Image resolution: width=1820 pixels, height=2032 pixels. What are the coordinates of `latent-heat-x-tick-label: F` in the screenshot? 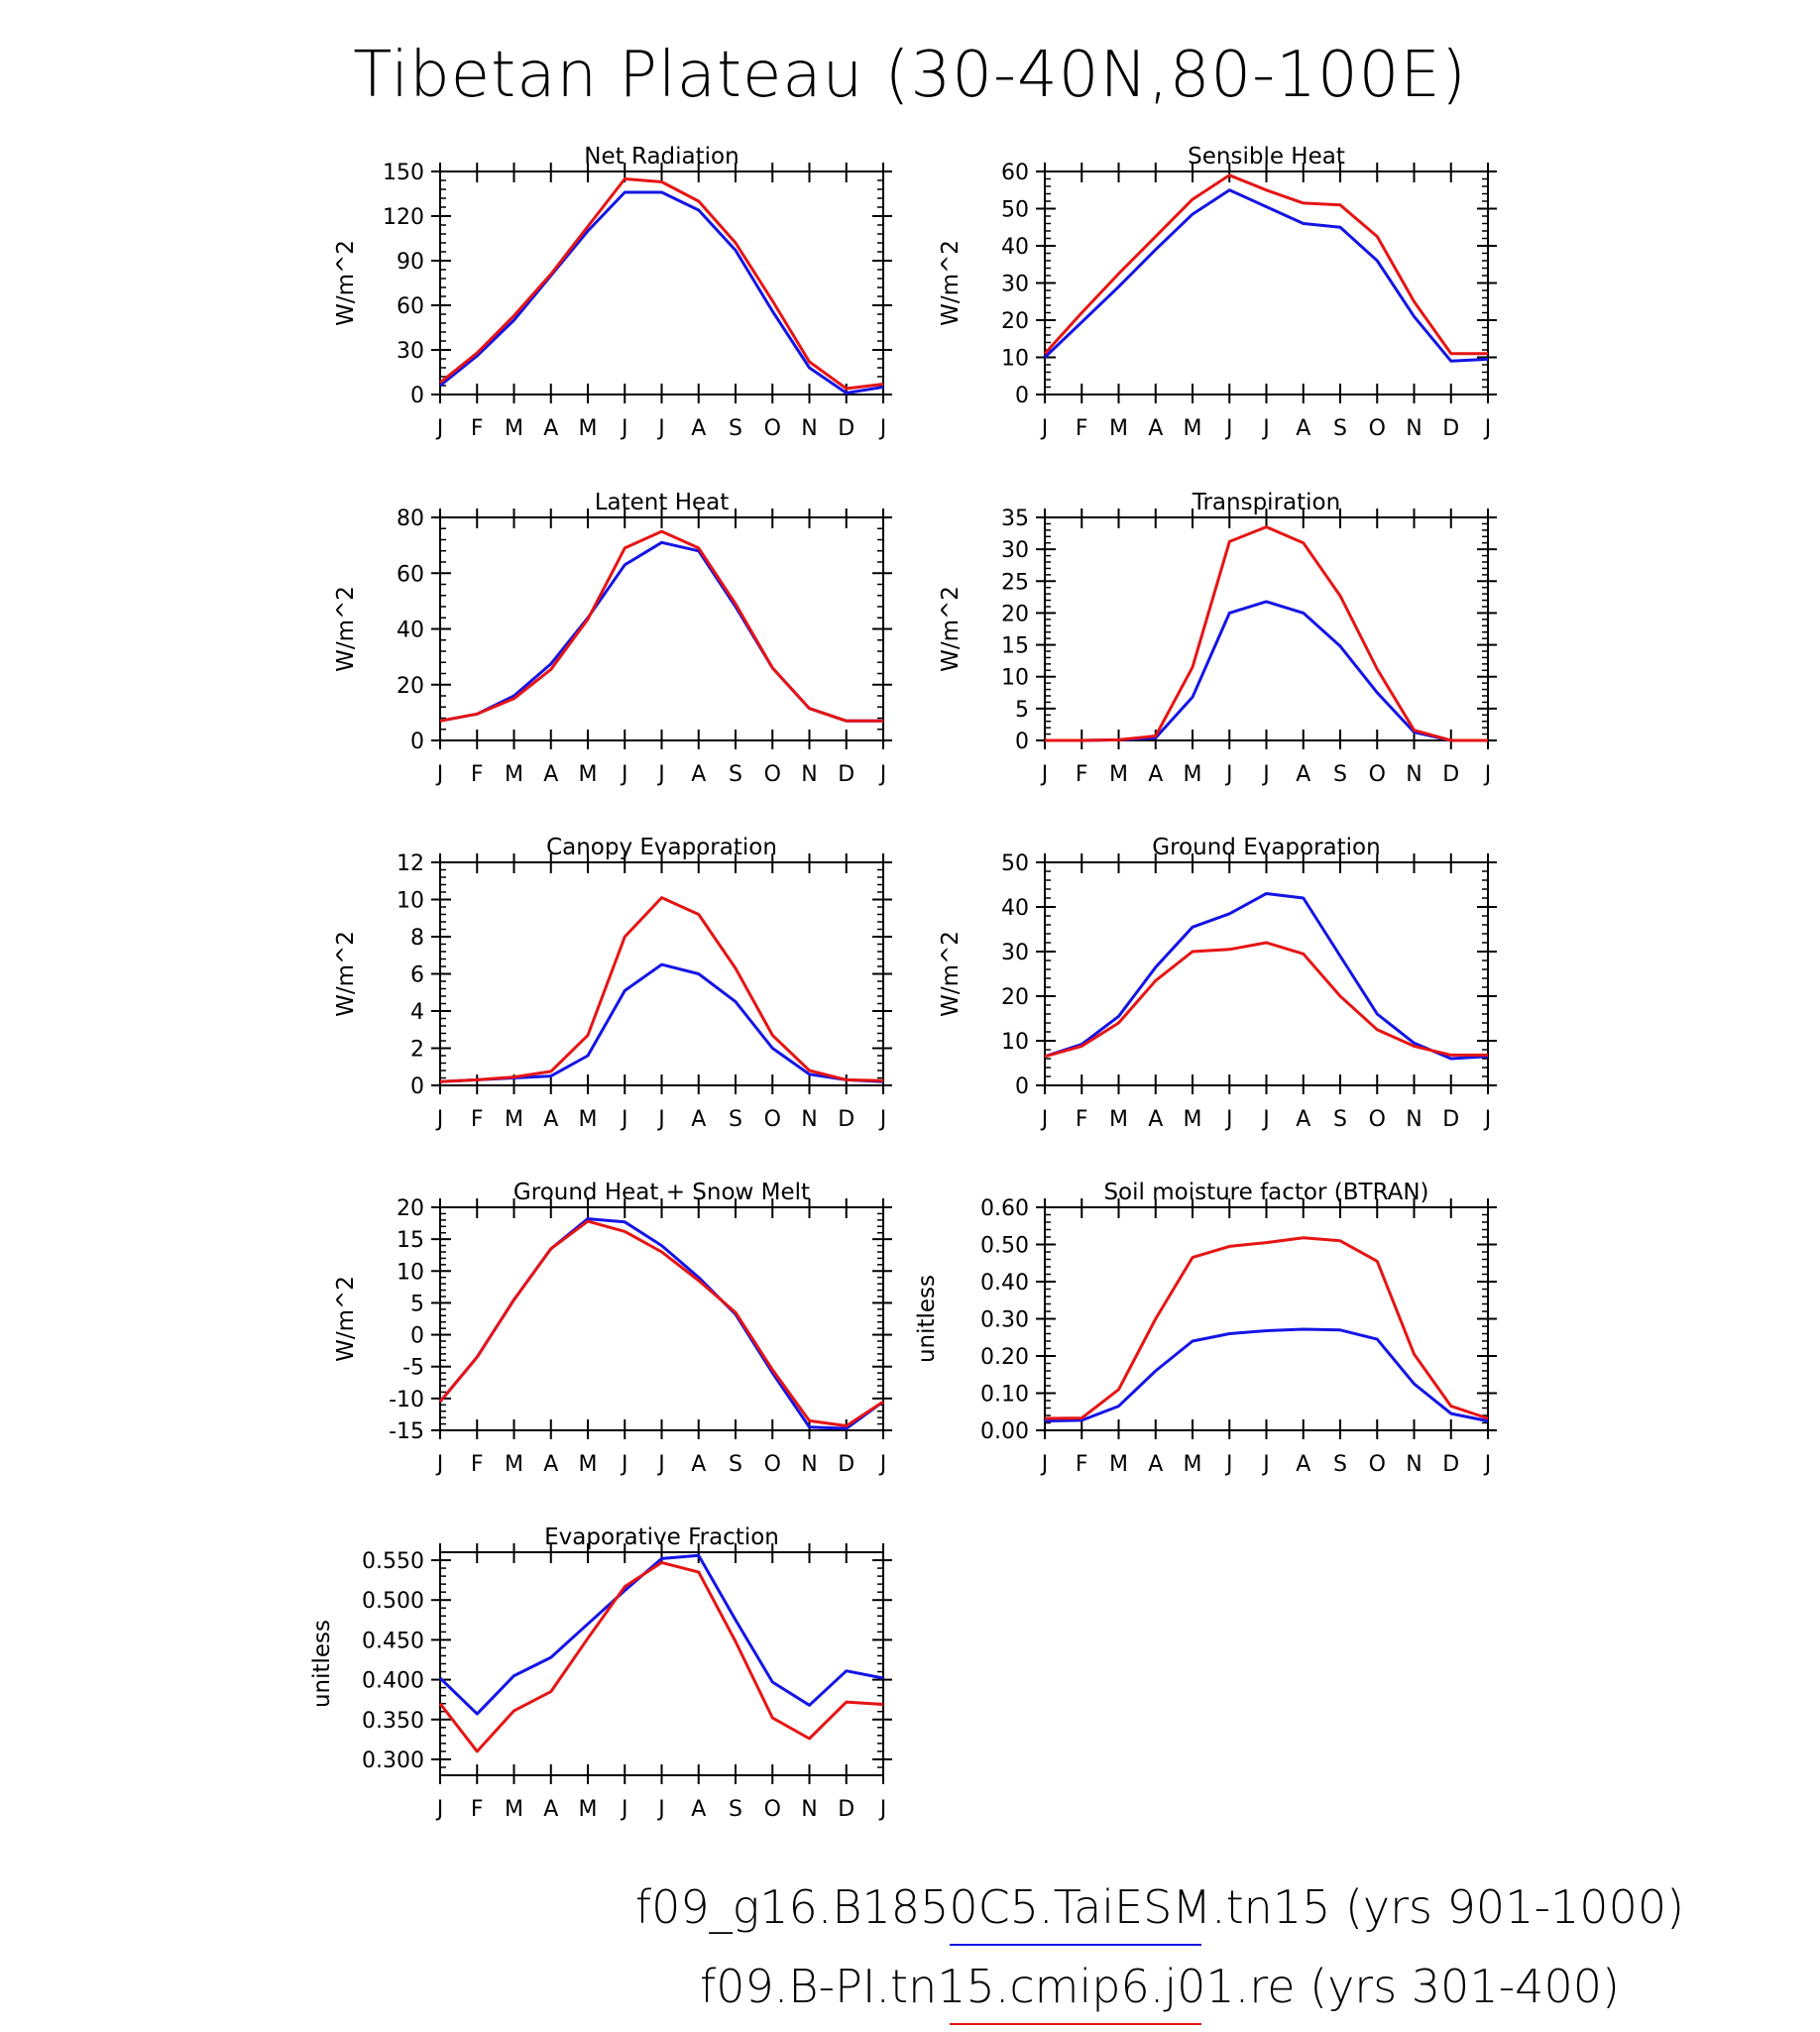 It's located at (477, 774).